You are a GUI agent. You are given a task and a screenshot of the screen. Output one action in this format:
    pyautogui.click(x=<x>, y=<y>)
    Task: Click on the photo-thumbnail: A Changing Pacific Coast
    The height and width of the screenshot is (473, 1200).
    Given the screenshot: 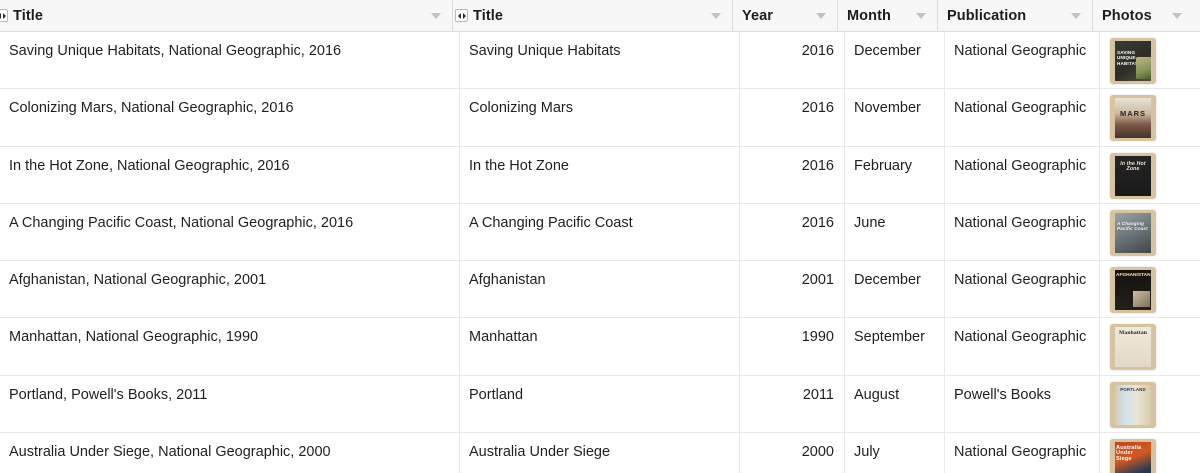 What is the action you would take?
    pyautogui.click(x=1133, y=232)
    